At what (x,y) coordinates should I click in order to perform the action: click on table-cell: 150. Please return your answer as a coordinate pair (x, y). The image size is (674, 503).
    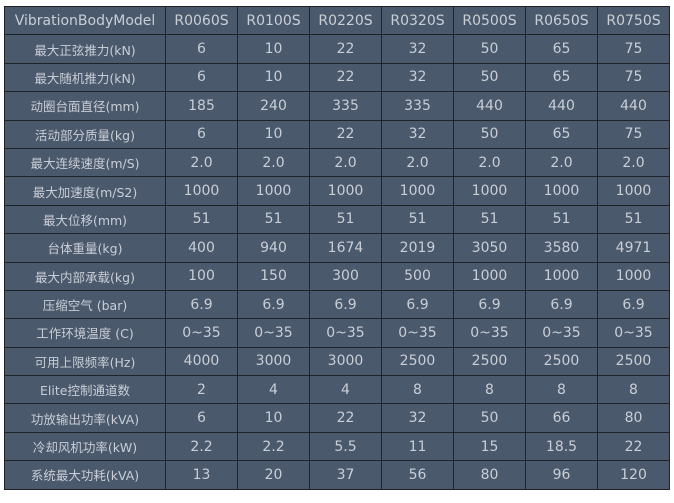
    Looking at the image, I should click on (273, 276).